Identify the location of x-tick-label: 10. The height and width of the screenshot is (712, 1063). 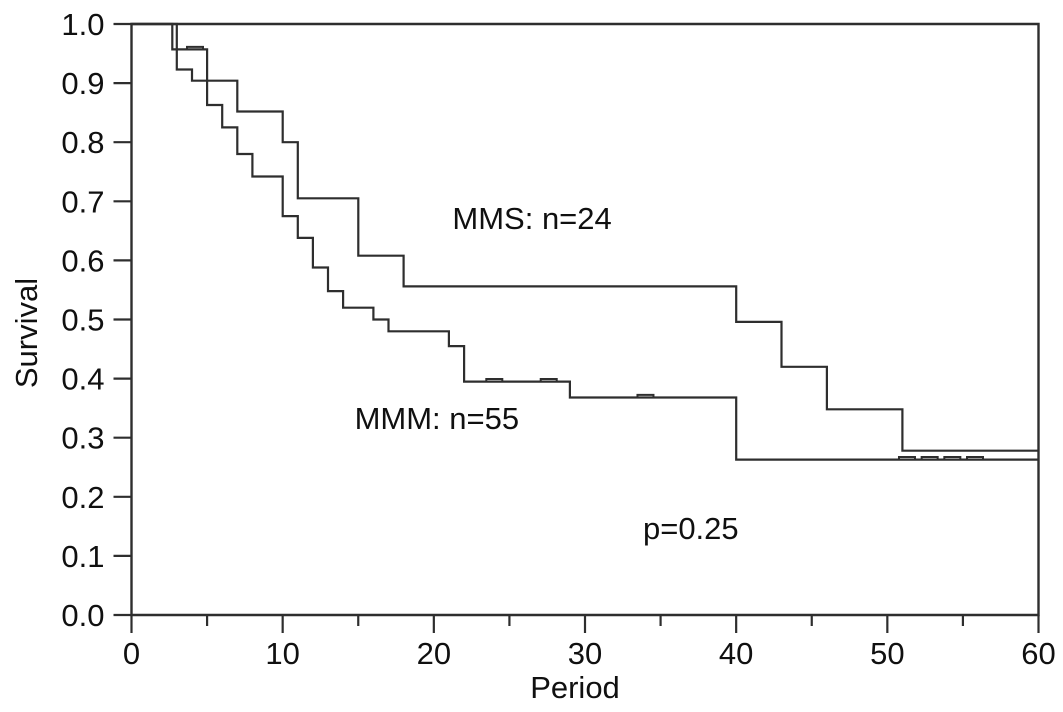
(282, 653).